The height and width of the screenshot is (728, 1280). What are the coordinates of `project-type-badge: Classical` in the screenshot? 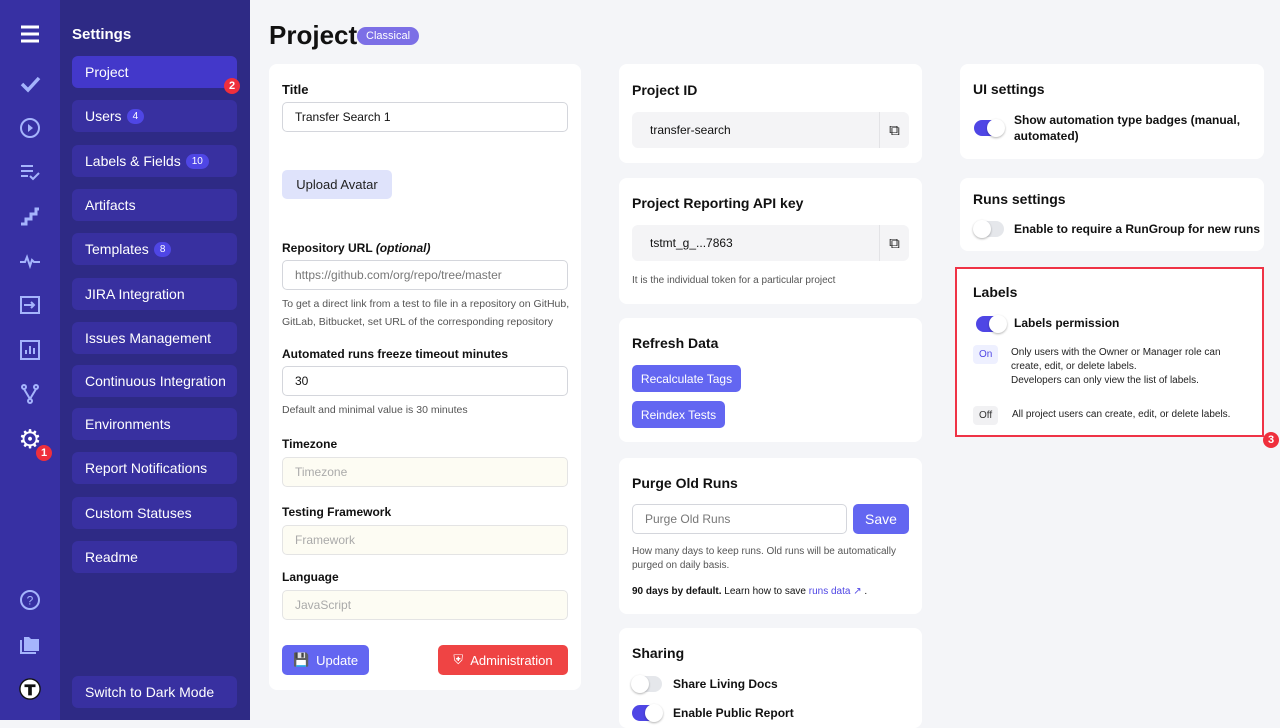 It's located at (388, 36).